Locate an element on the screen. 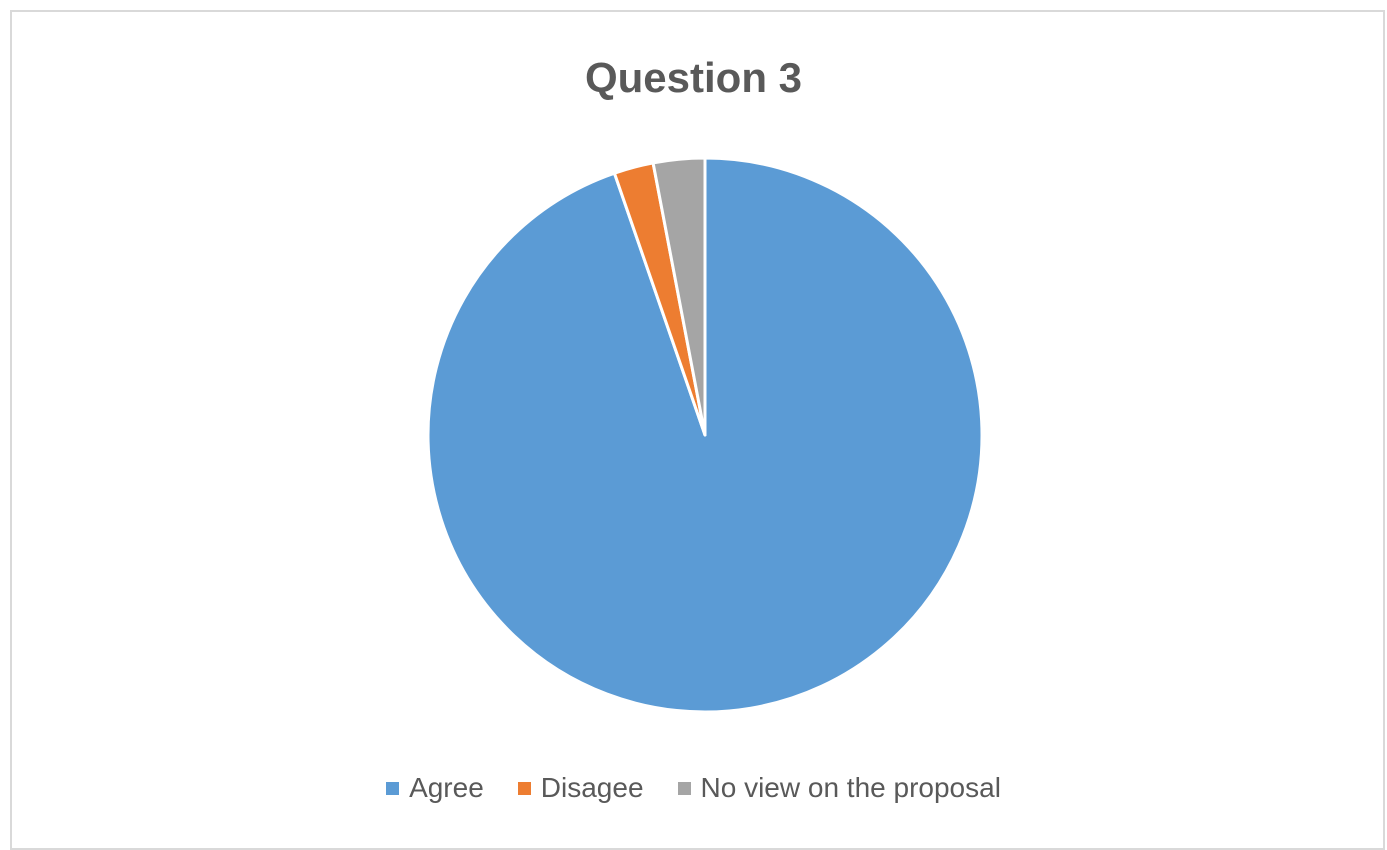  legend-label-no-view: No view on the proposal is located at coordinates (850, 787).